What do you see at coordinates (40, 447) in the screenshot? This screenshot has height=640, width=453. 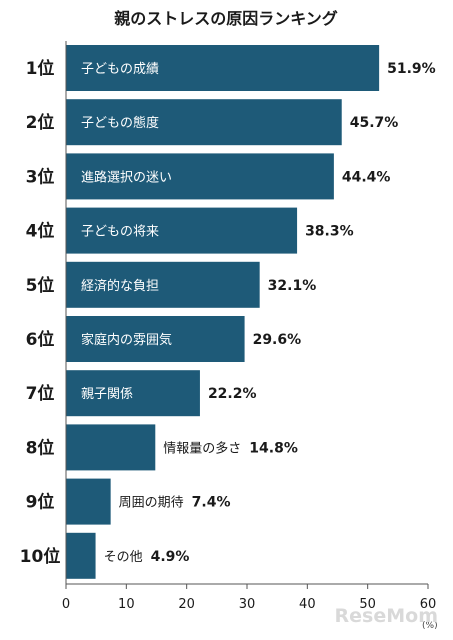 I see `rank-label: 8位` at bounding box center [40, 447].